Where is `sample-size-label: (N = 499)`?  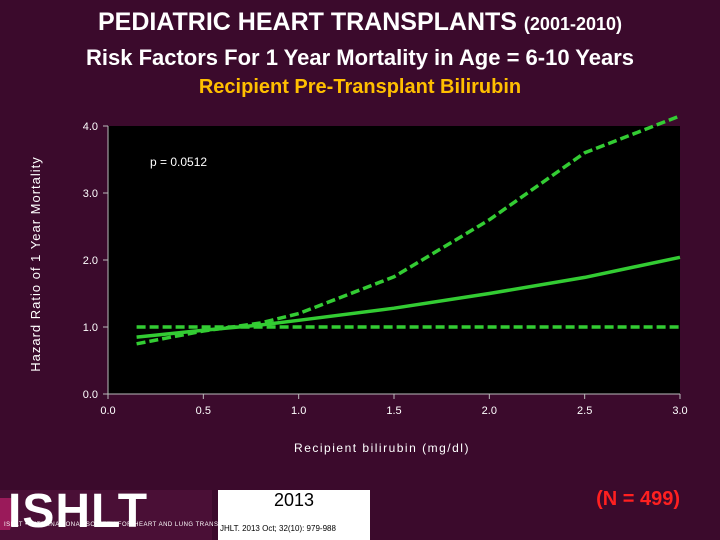
sample-size-label: (N = 499) is located at coordinates (638, 499).